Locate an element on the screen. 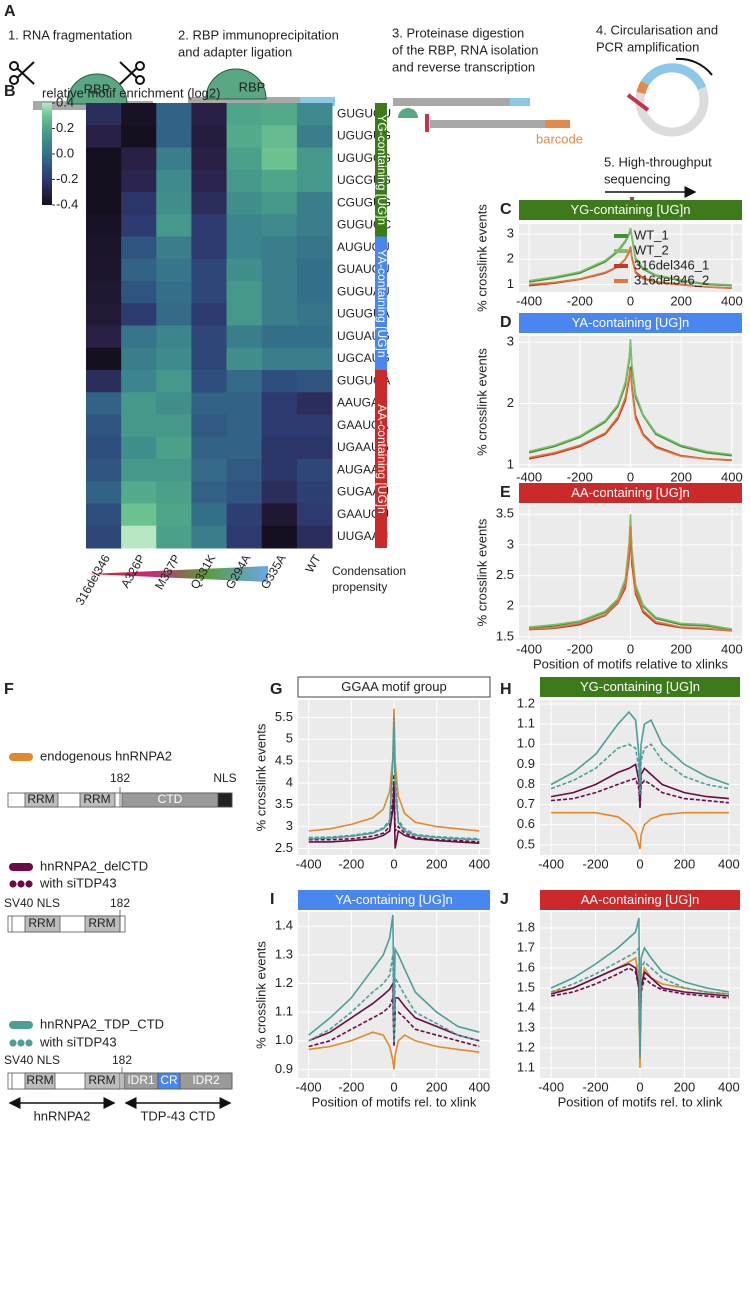  y-tick-label: 1.4 is located at coordinates (284, 925).